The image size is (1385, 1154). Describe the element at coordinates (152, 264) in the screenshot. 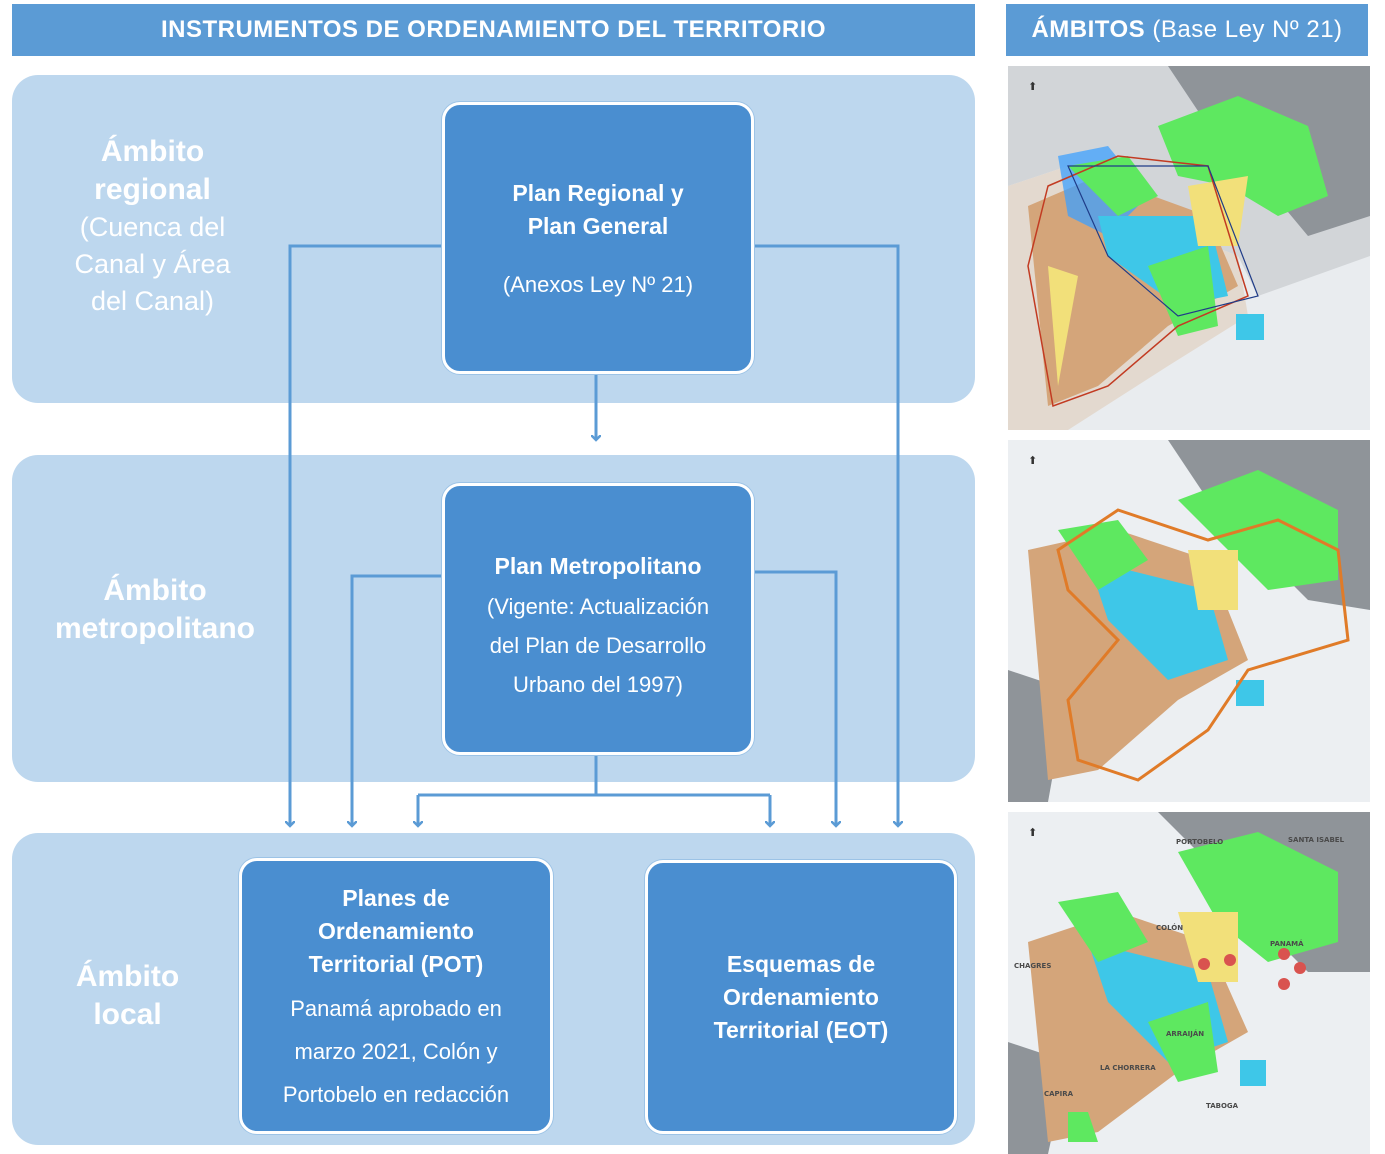

I see `regional-label-line4: Canal y Área` at that location.